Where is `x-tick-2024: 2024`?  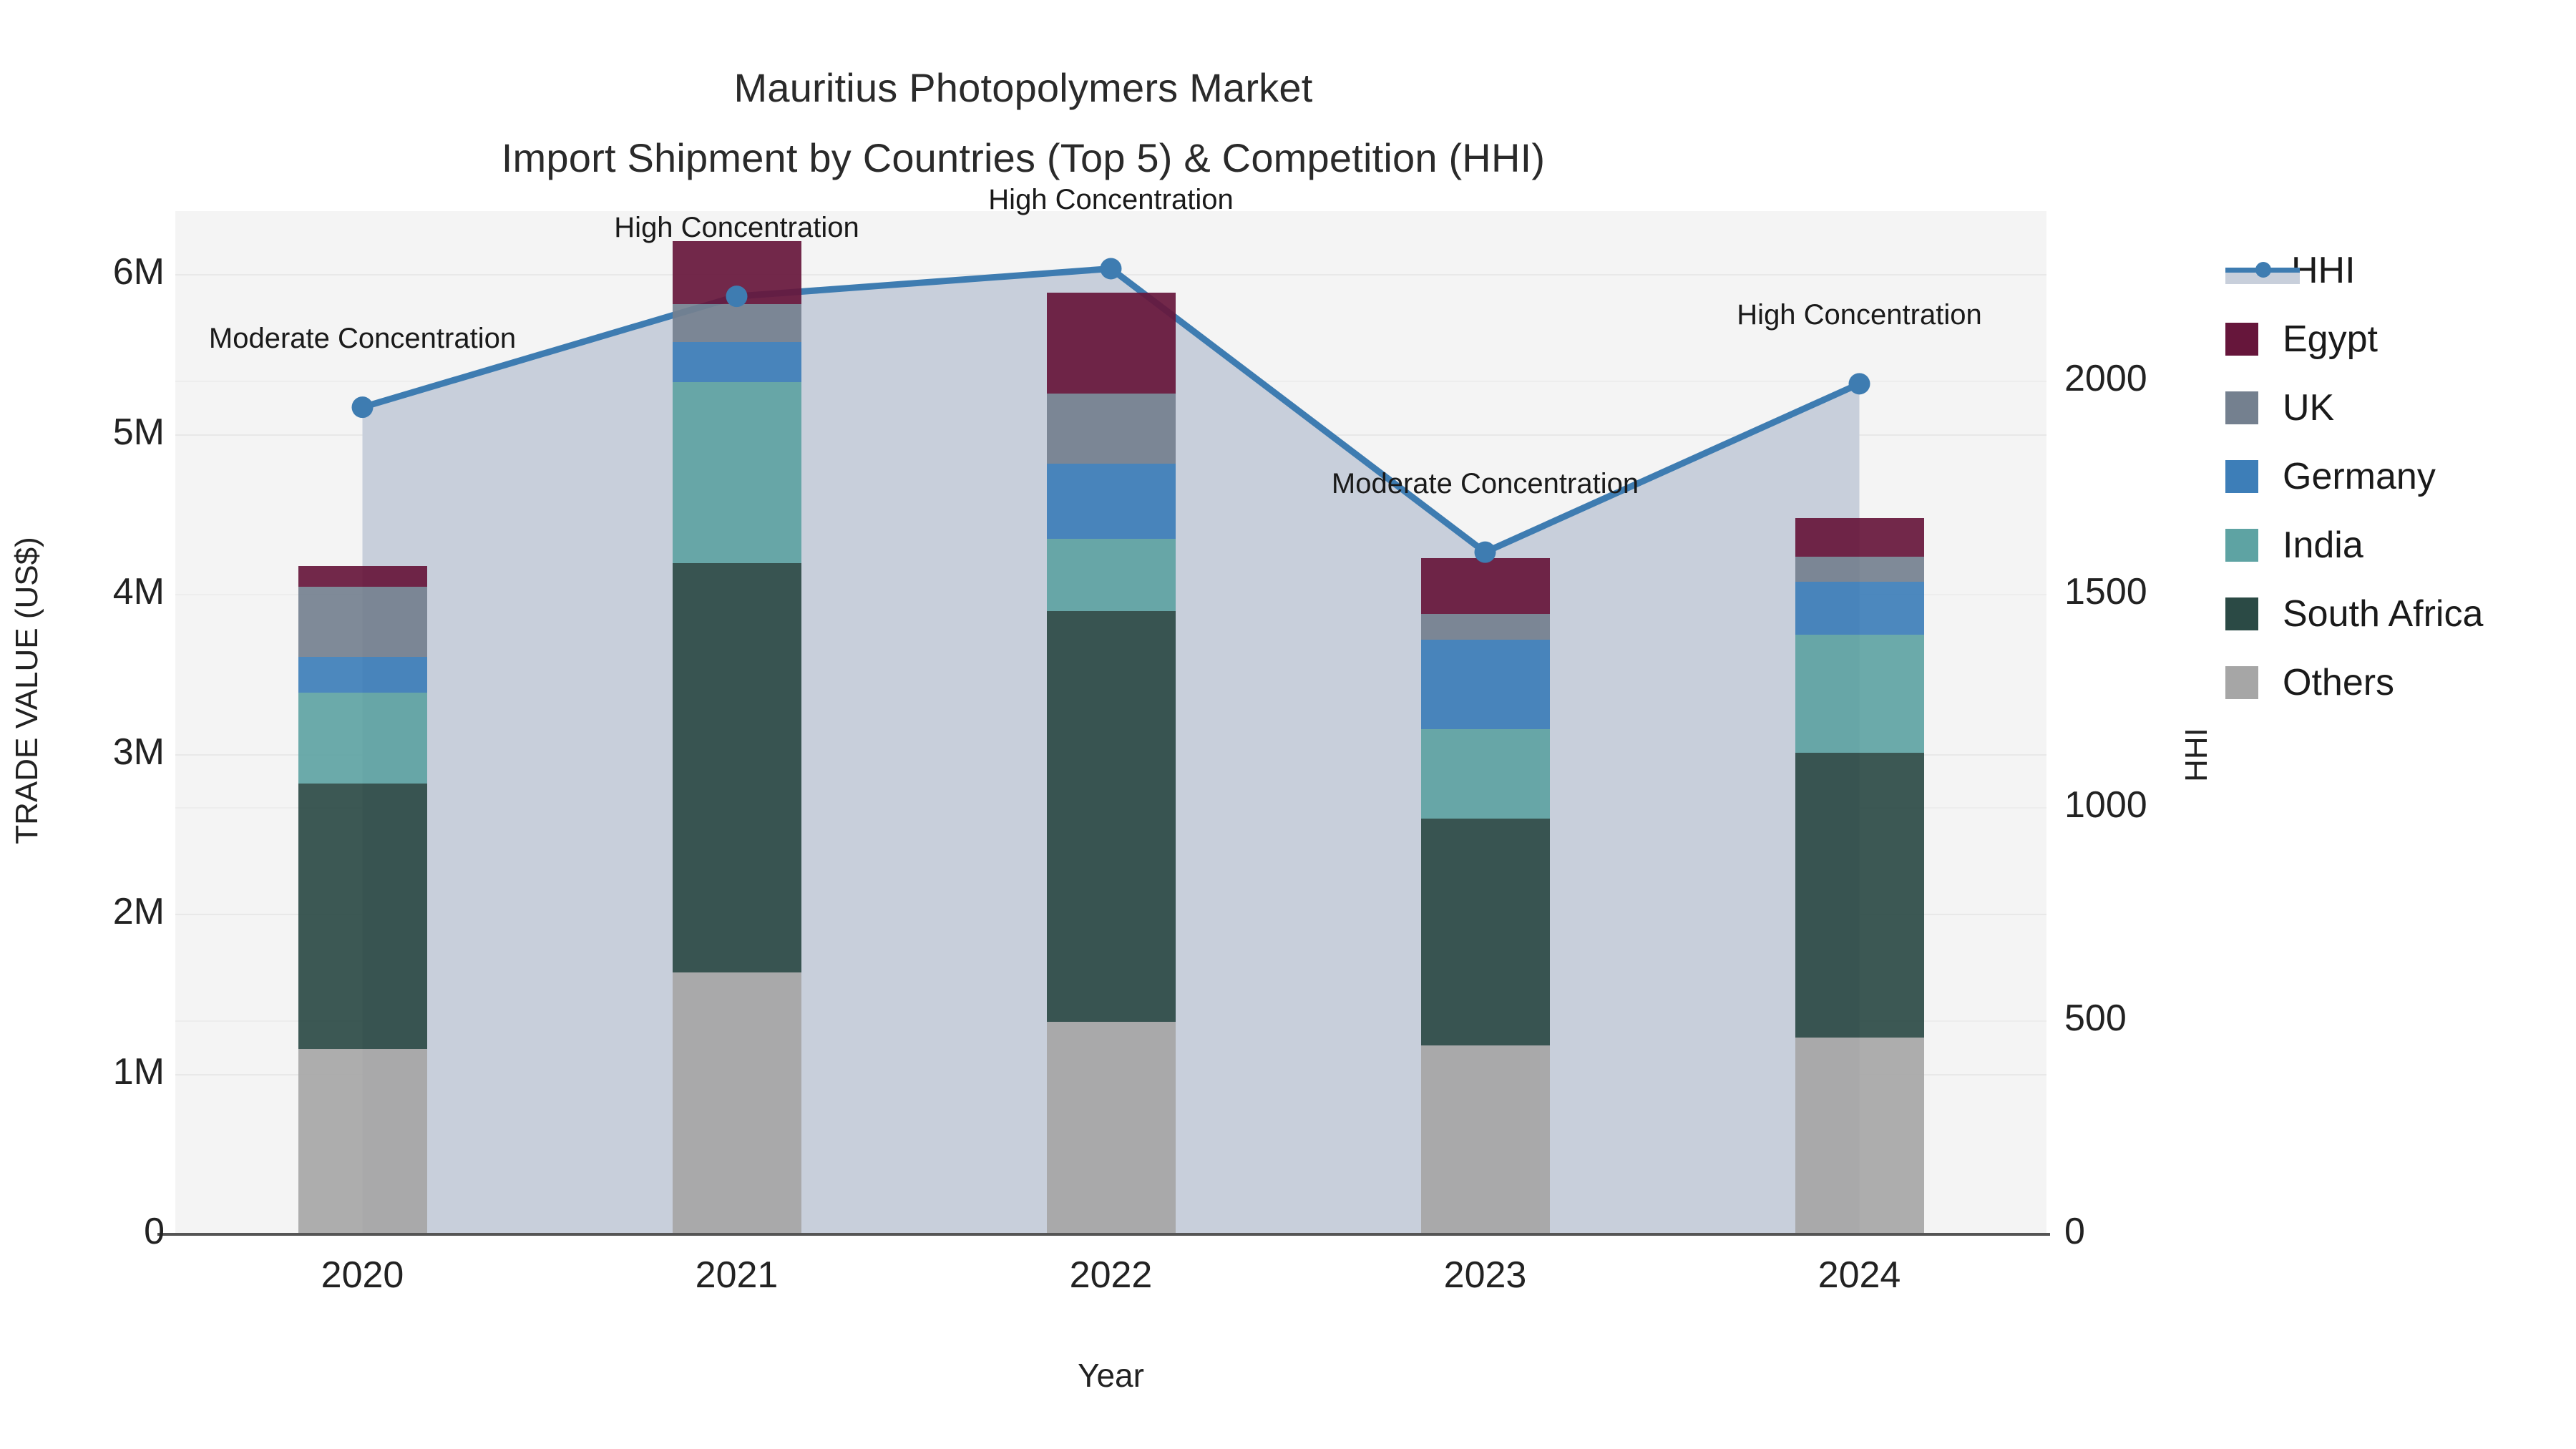
x-tick-2024: 2024 is located at coordinates (1859, 1275).